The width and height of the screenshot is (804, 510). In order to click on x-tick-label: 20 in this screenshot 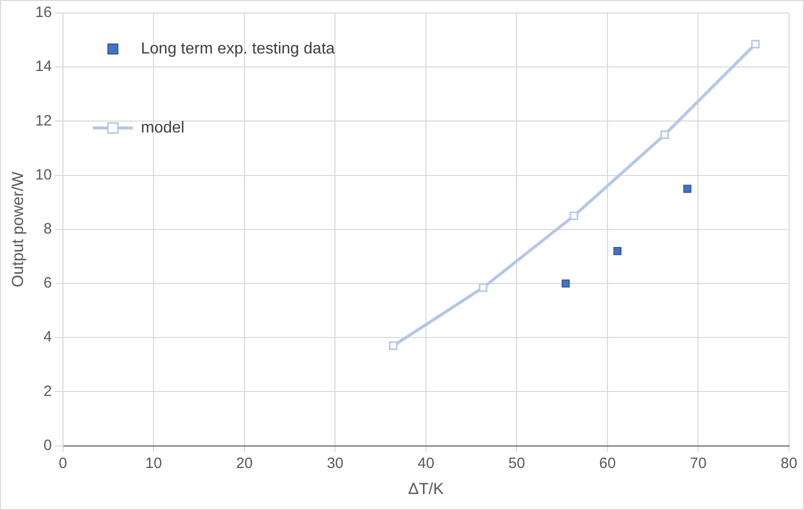, I will do `click(244, 463)`.